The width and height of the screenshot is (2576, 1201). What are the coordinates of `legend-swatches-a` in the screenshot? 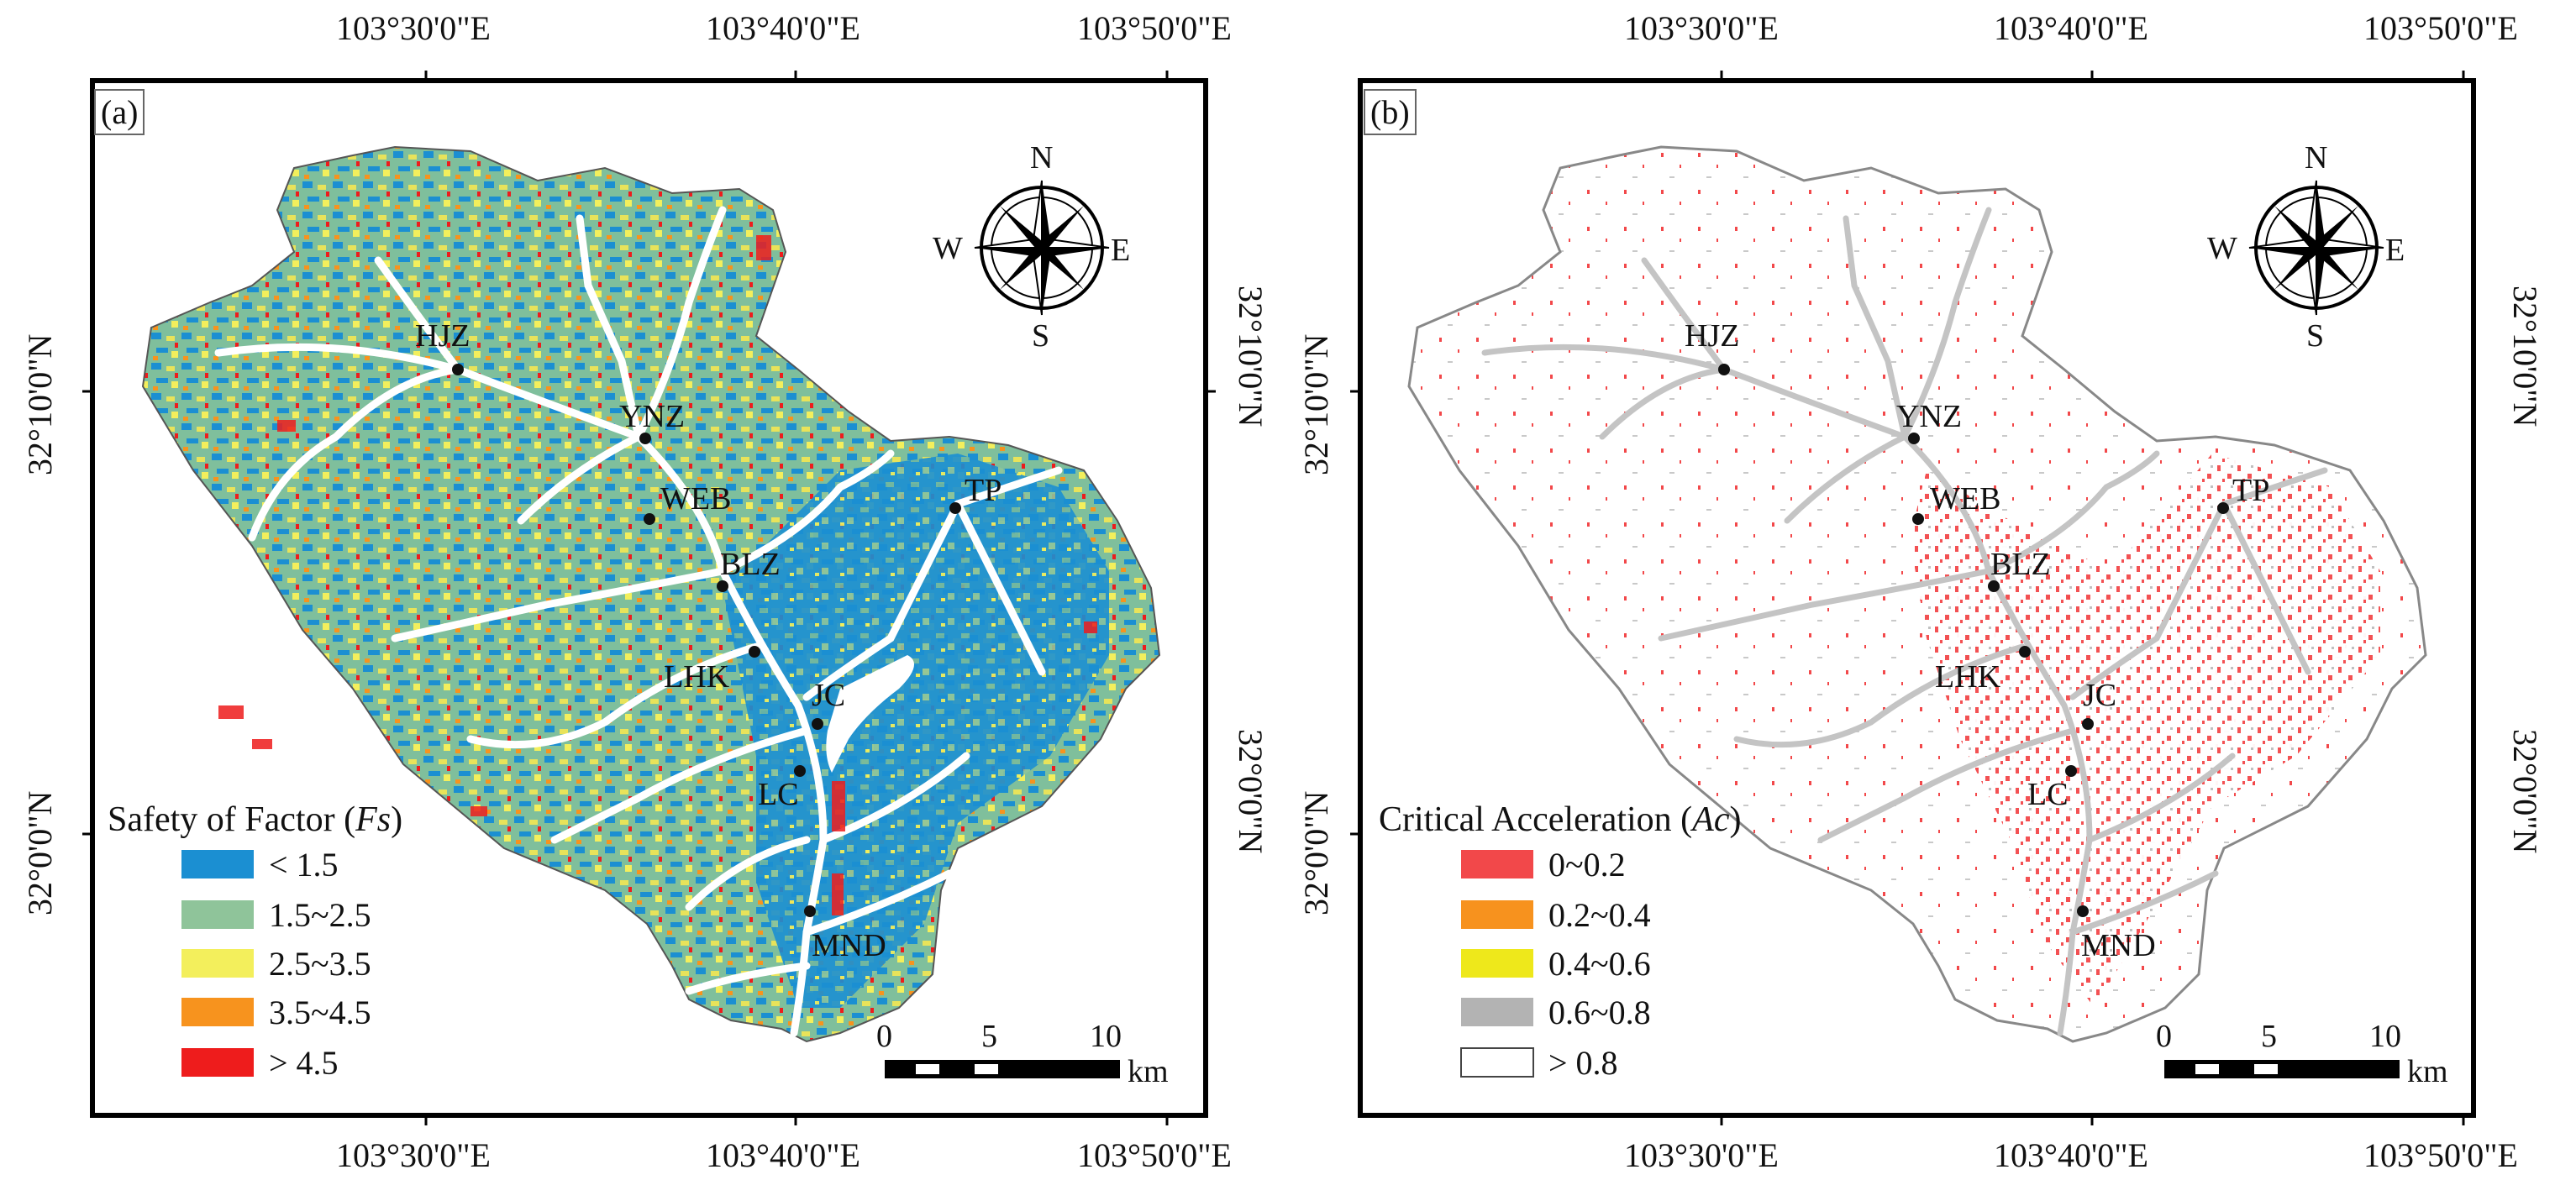 It's located at (218, 964).